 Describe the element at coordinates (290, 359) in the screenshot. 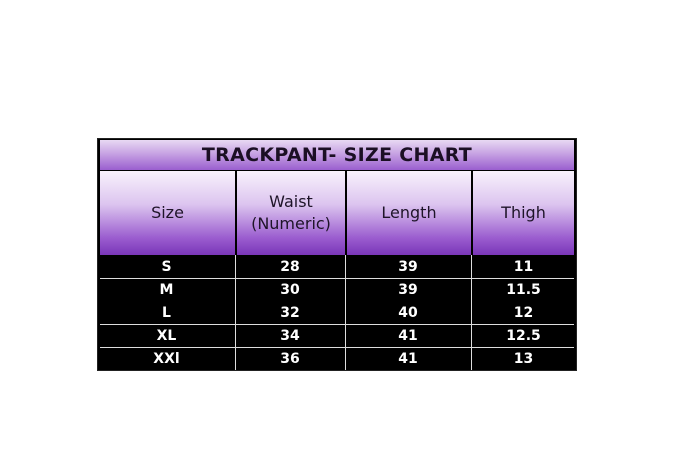

I see `table-cell: 36` at that location.